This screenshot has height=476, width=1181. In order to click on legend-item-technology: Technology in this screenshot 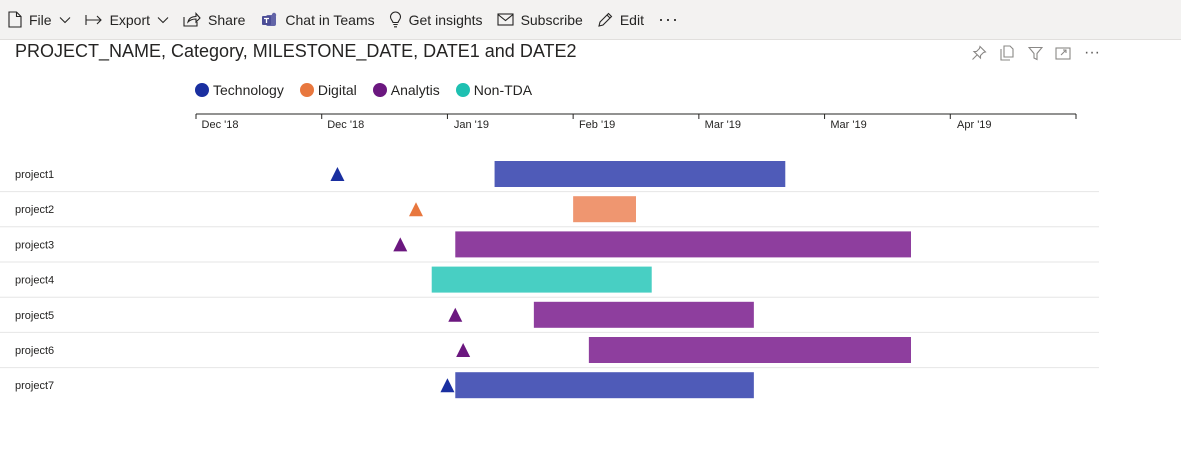, I will do `click(239, 90)`.